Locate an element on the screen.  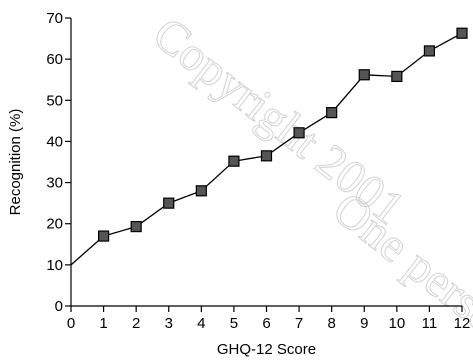
x-tick-label: 0 is located at coordinates (71, 323).